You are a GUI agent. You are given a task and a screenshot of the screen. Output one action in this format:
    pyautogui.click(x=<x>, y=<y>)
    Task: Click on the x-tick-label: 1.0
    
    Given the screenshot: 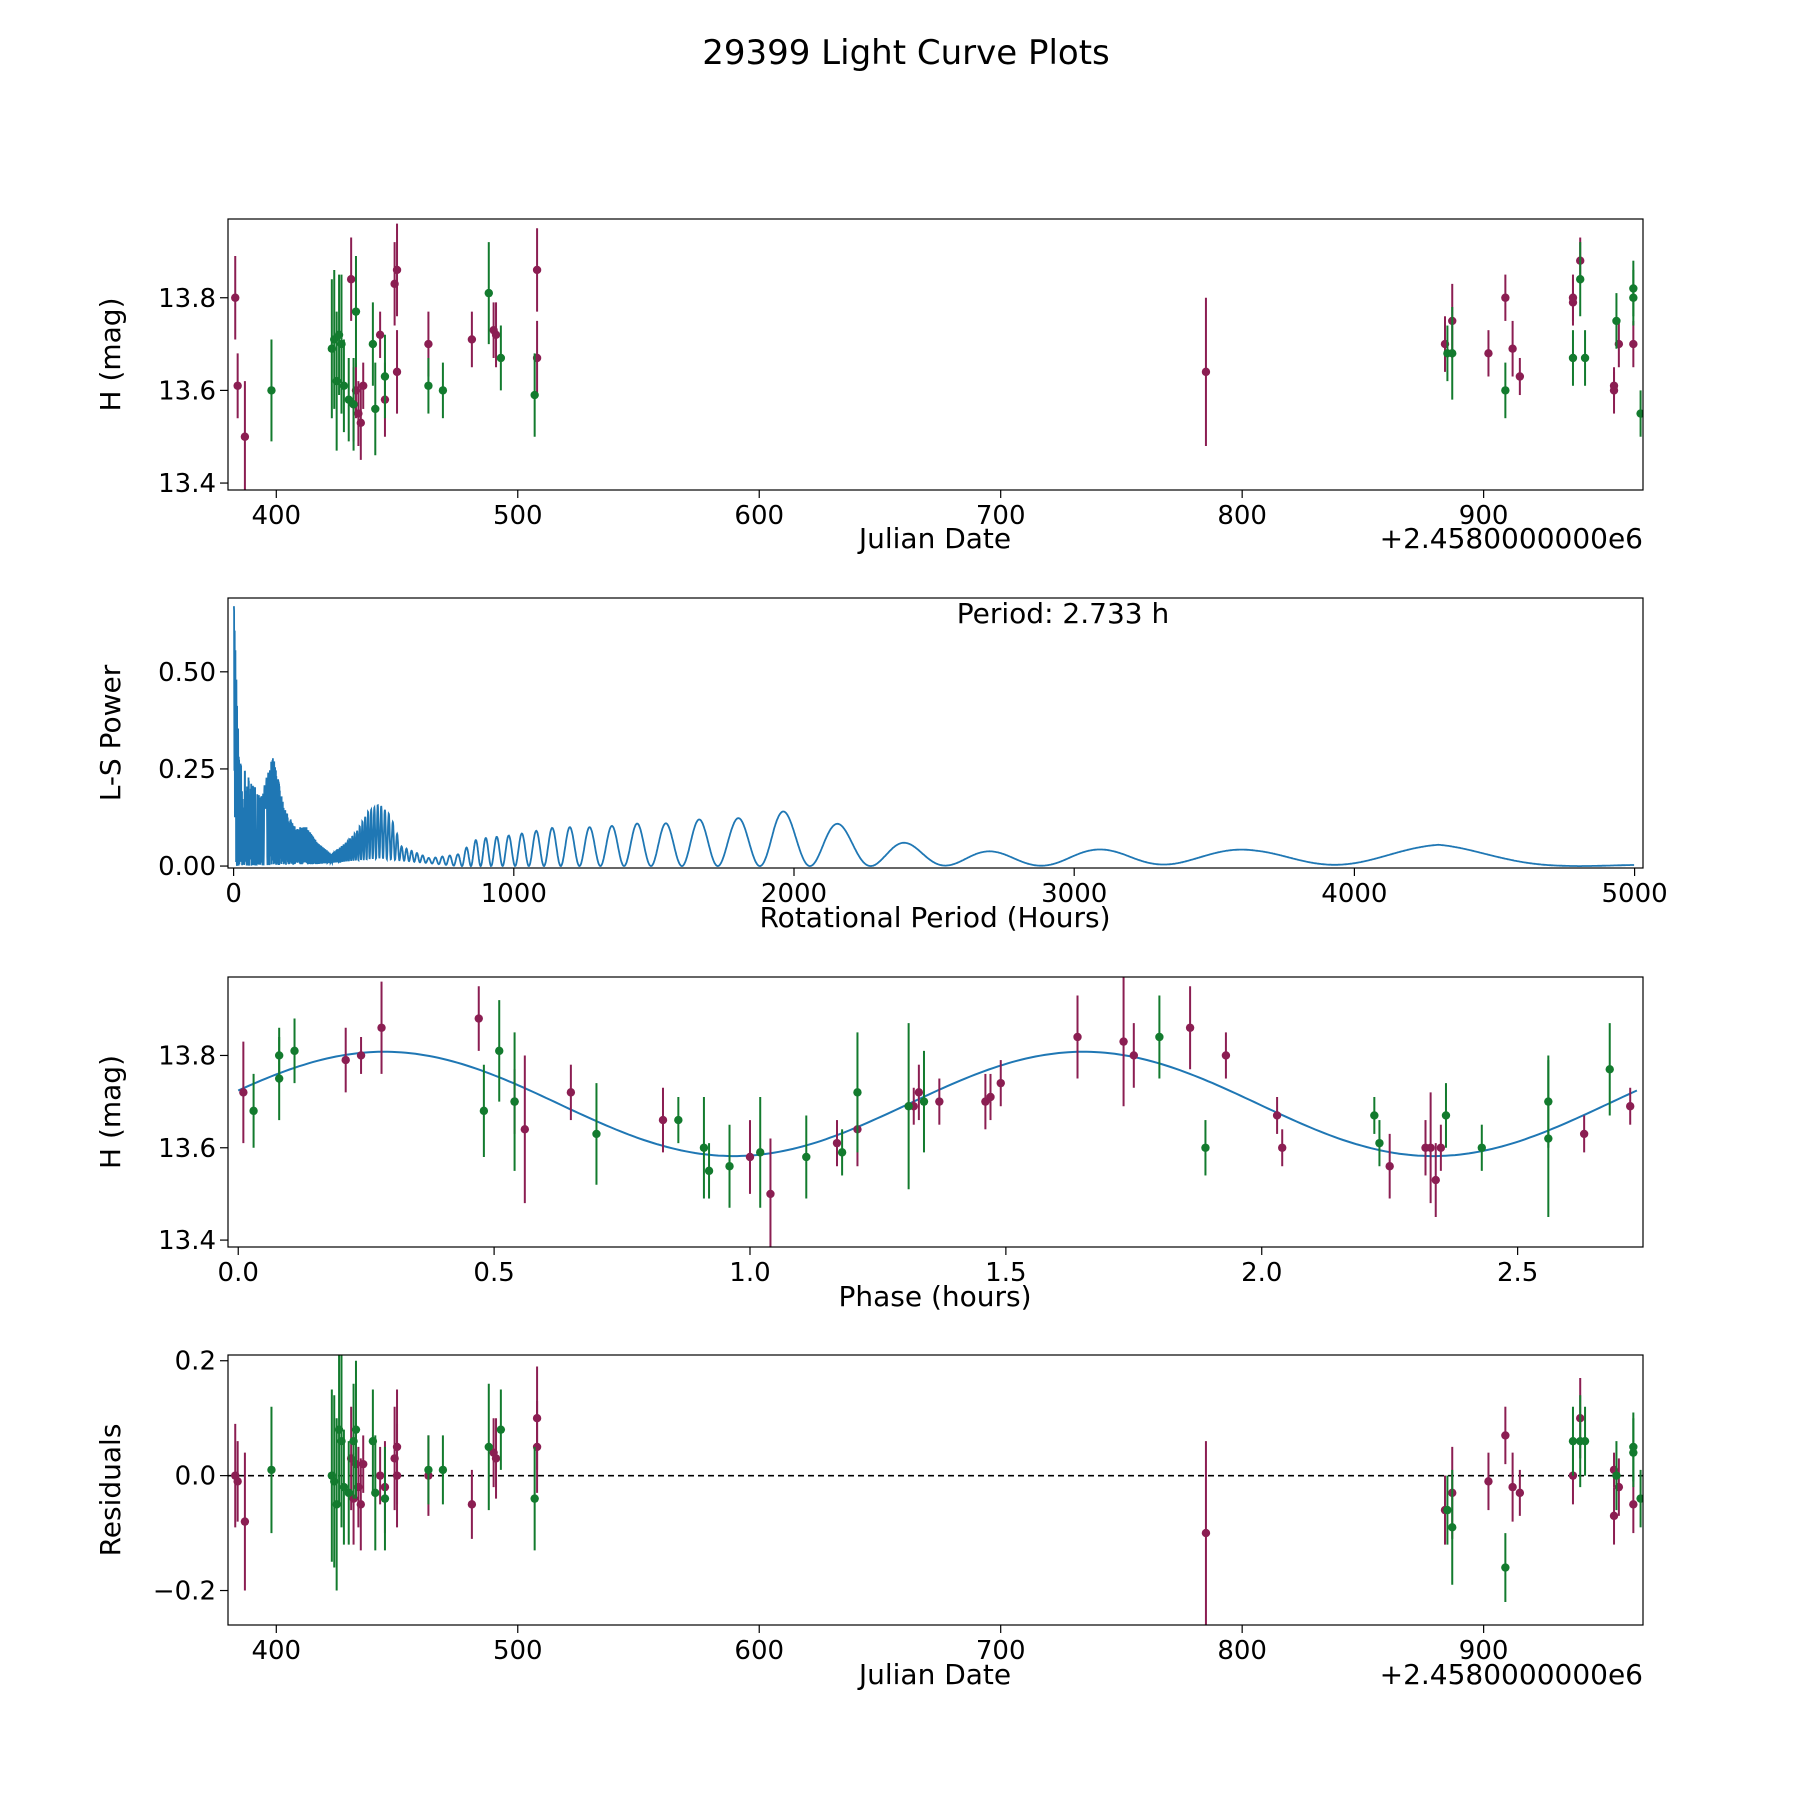 What is the action you would take?
    pyautogui.click(x=749, y=1273)
    